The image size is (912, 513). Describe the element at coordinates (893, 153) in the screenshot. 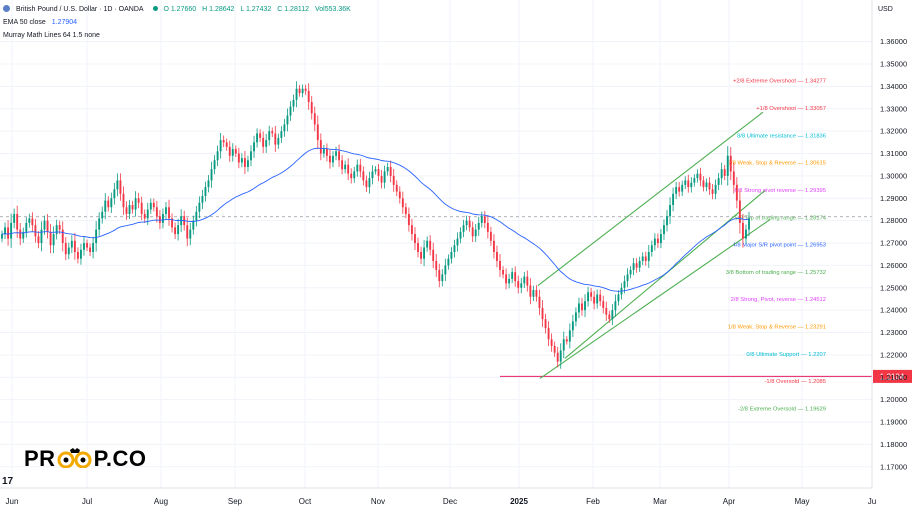

I see `price-tick-label: 1.31000` at that location.